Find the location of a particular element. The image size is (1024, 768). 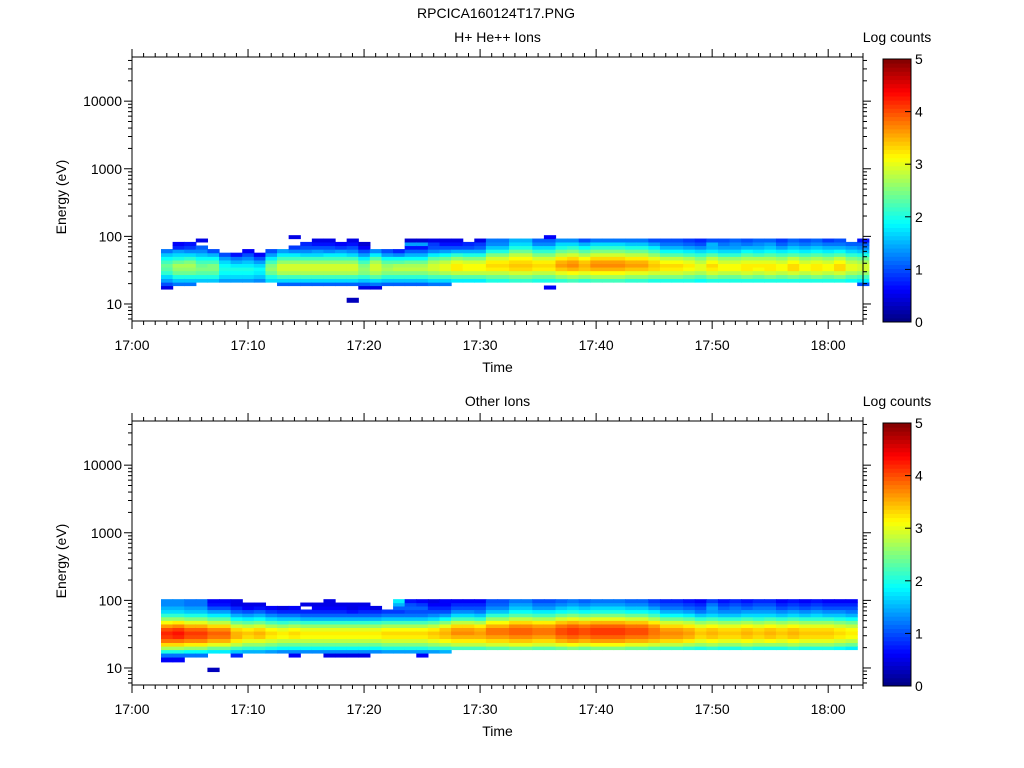

y-axis-label: Energy (eV) is located at coordinates (61, 197).